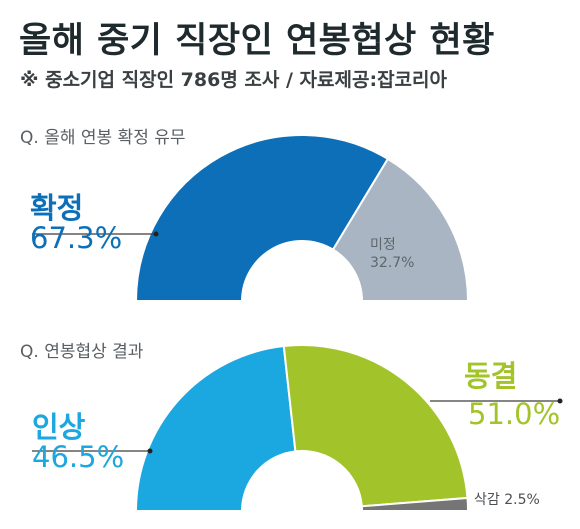 The image size is (580, 529). What do you see at coordinates (400, 229) in the screenshot?
I see `slice-undecided` at bounding box center [400, 229].